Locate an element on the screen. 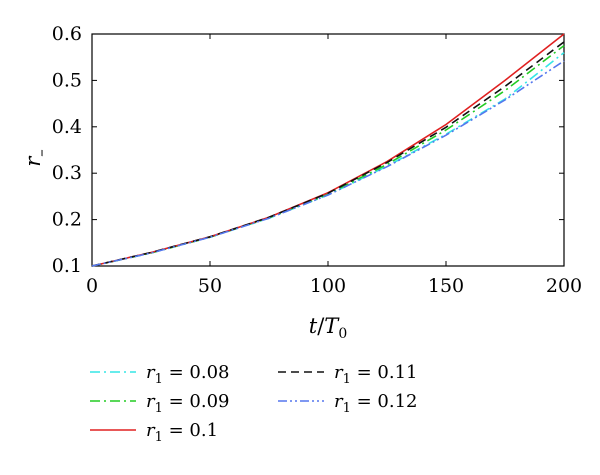 The image size is (600, 475). legend-item: r1 = 0.1 is located at coordinates (154, 432).